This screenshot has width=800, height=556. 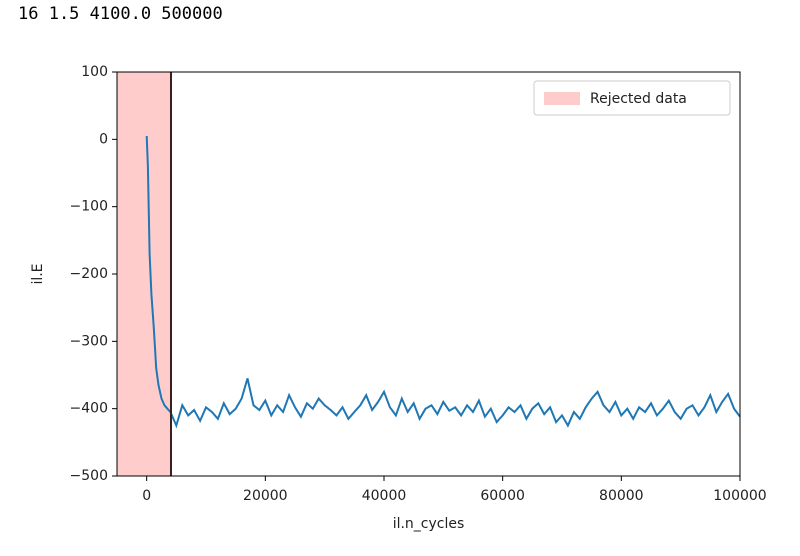 What do you see at coordinates (89, 476) in the screenshot?
I see `y-tick-label: −500` at bounding box center [89, 476].